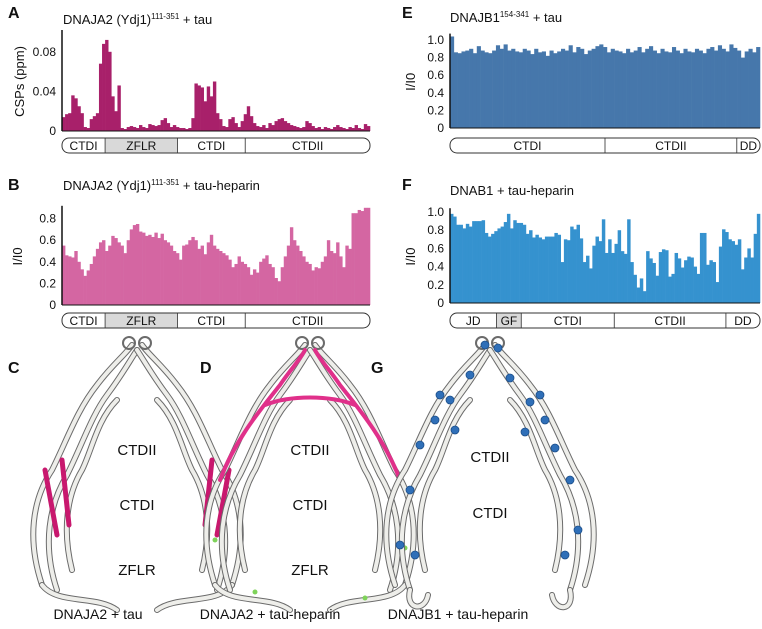  What do you see at coordinates (473, 321) in the screenshot?
I see `domain-label: JD` at bounding box center [473, 321].